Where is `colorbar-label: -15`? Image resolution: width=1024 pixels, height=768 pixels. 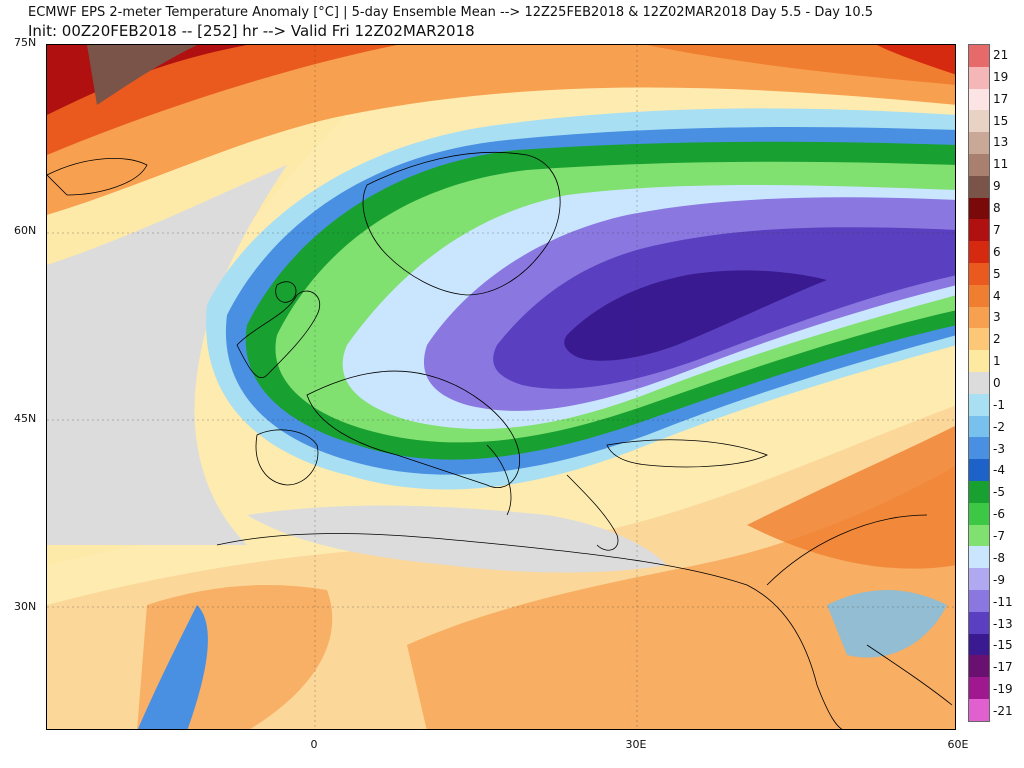 colorbar-label: -15 is located at coordinates (1003, 645).